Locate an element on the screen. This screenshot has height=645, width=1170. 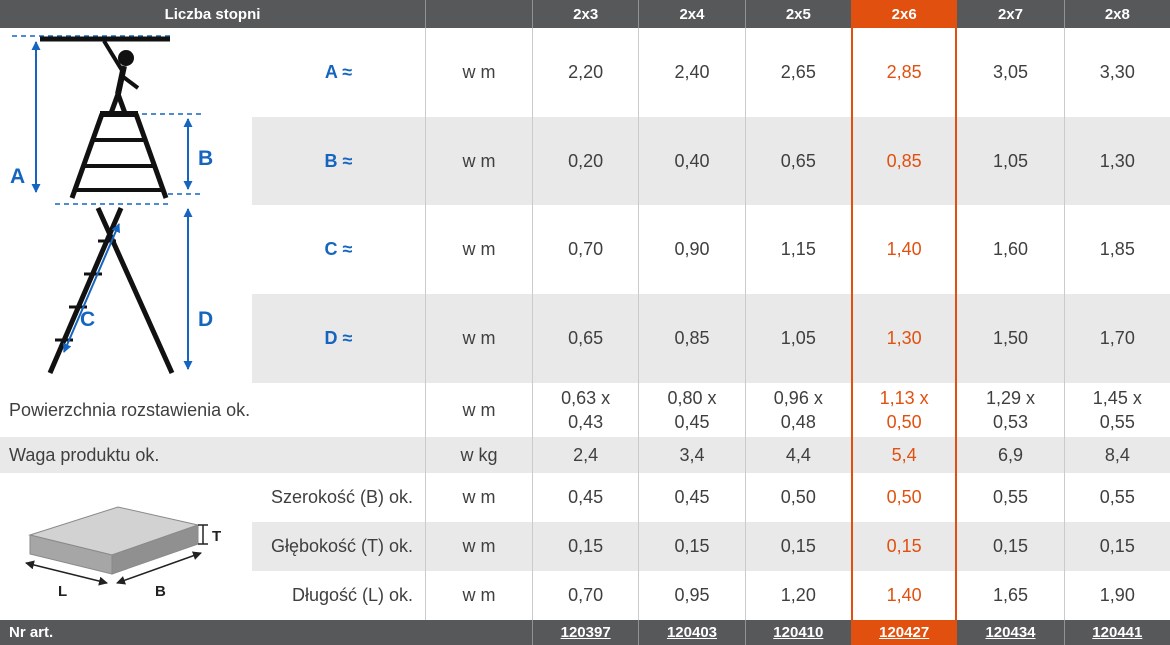
article-number-link: 120427 is located at coordinates (904, 632).